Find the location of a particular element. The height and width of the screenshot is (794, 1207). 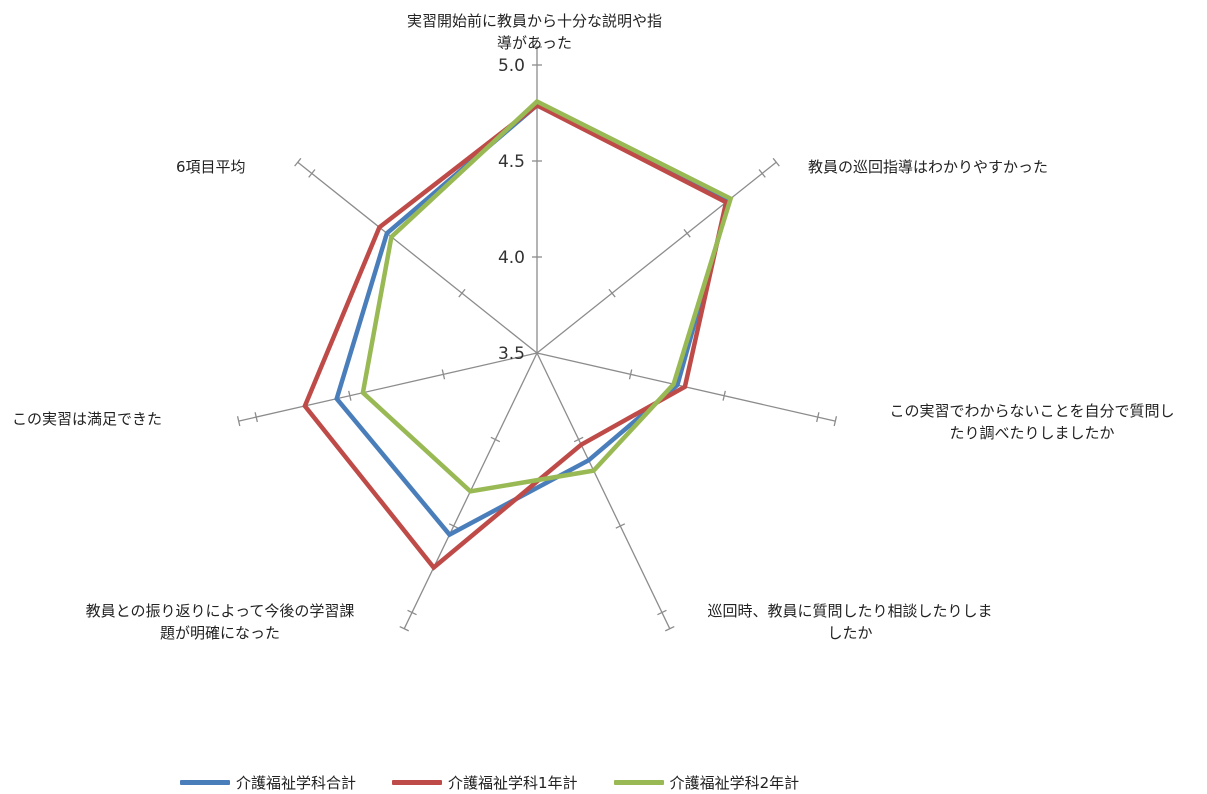

axis-category-label: この実習は満足できた is located at coordinates (112, 419).